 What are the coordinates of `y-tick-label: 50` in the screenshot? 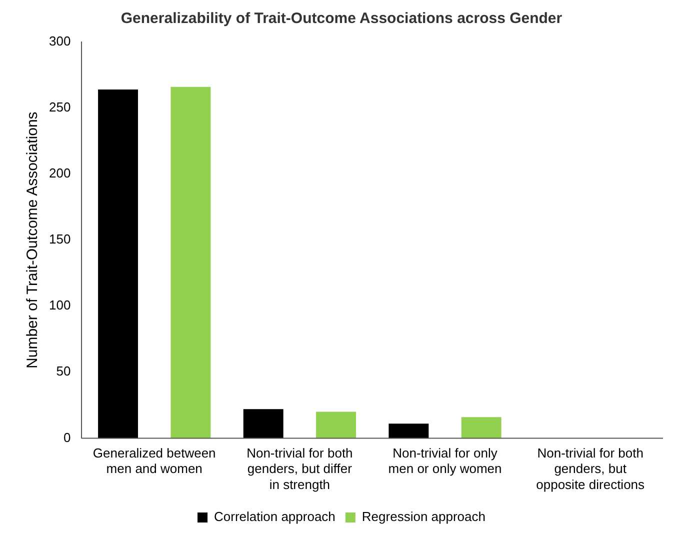 It's located at (63, 371).